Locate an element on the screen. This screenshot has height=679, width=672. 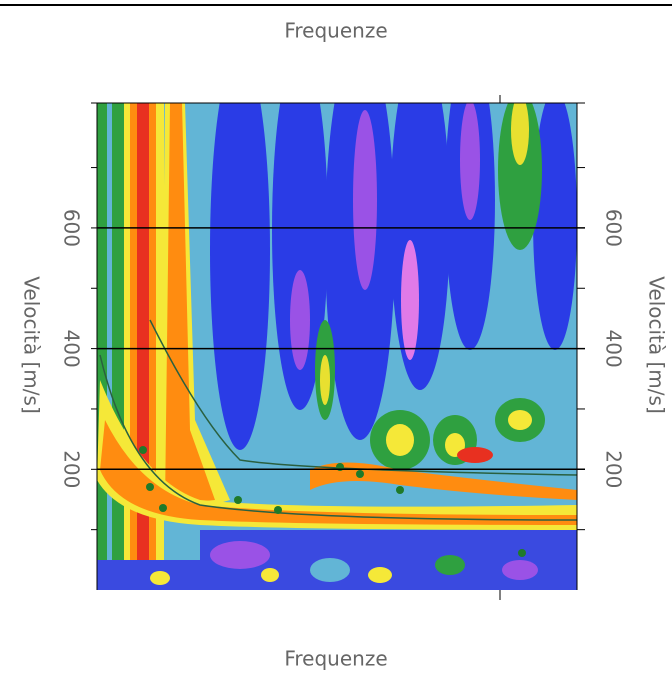
y-axis-label-right: Velocità [m/s] is located at coordinates (657, 344).